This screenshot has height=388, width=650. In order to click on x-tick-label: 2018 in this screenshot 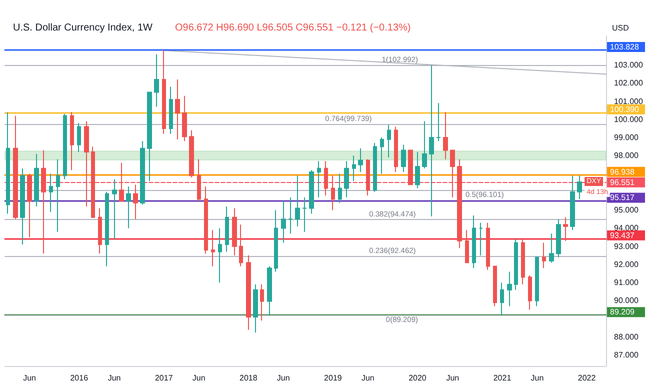, I will do `click(249, 378)`.